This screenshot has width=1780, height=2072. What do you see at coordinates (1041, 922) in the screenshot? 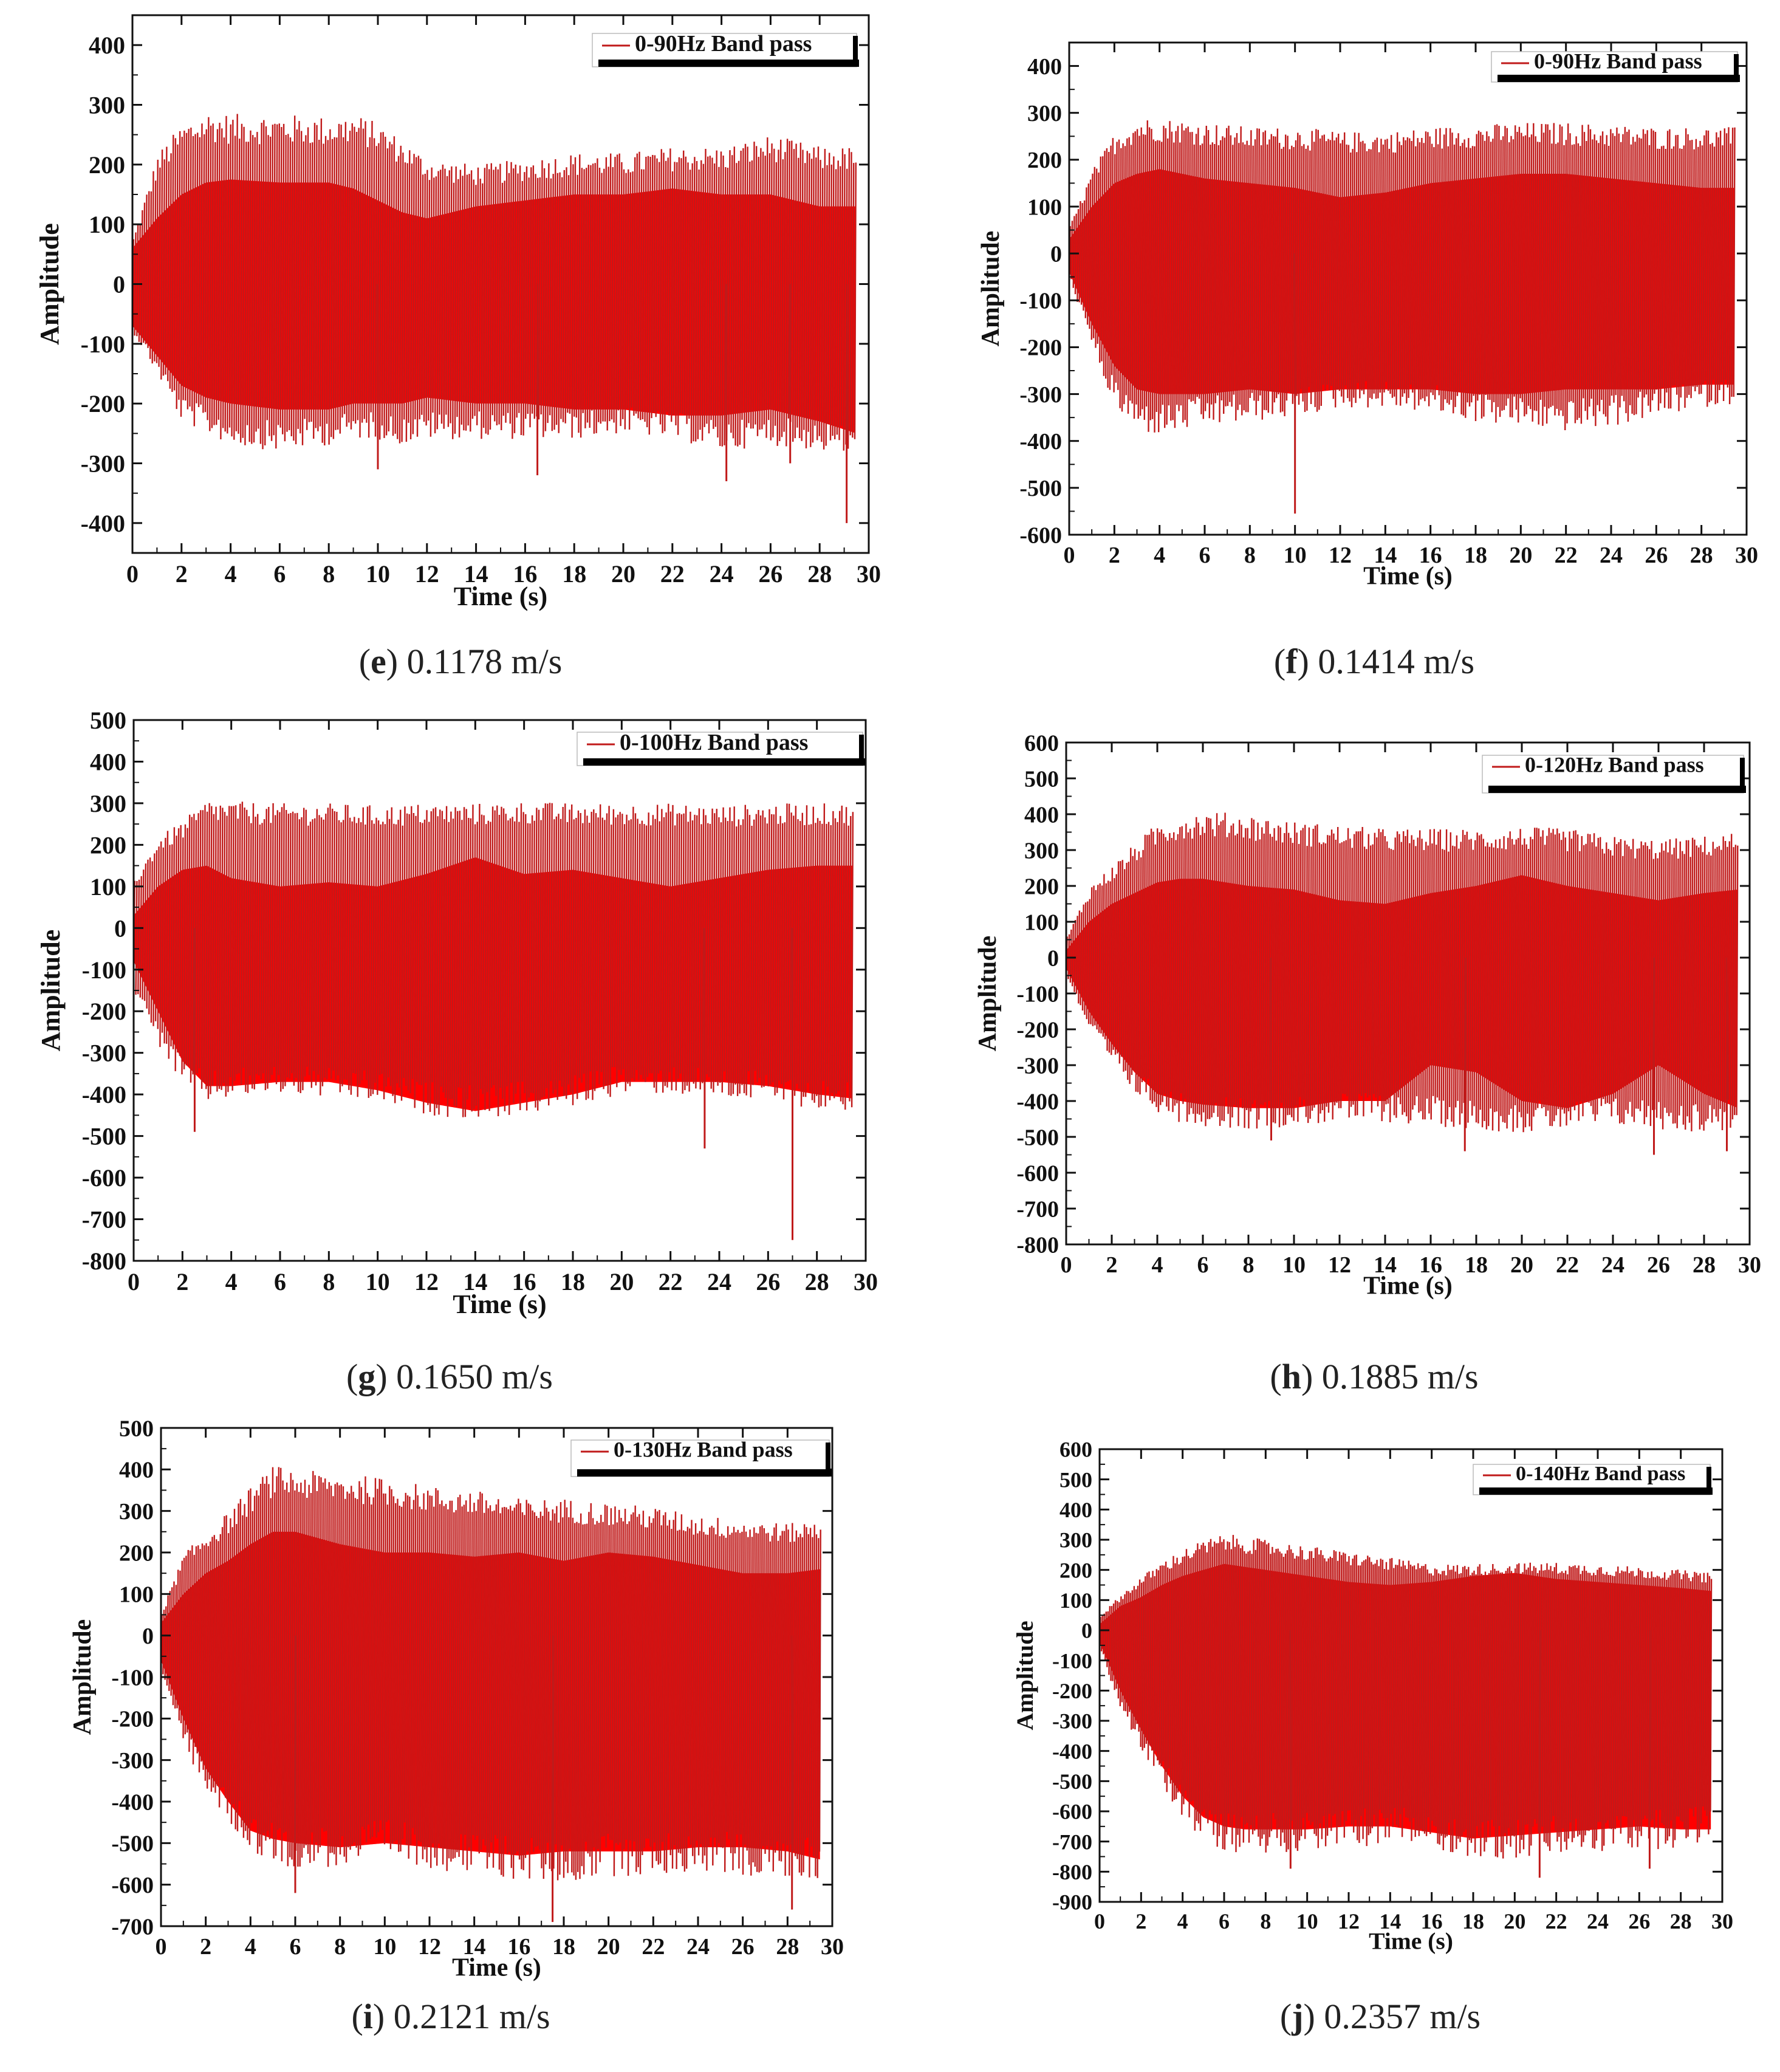
I see `y-tick-label: 100` at bounding box center [1041, 922].